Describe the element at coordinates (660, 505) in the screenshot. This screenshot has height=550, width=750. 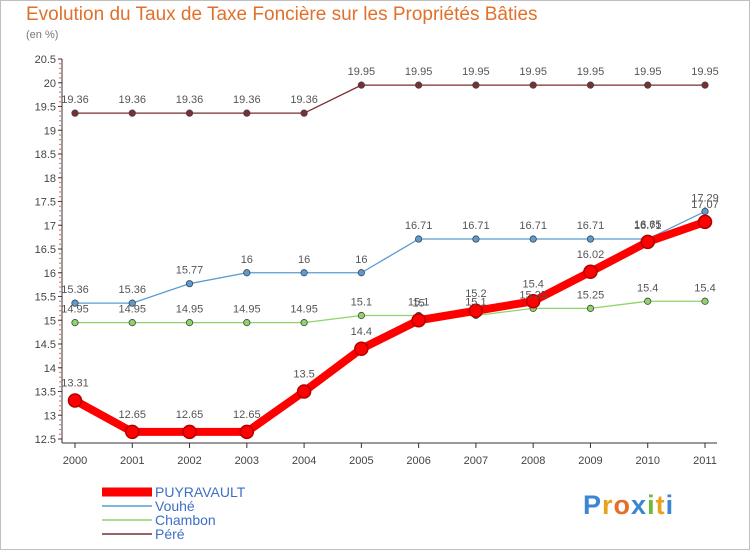
I see `logo-letter: t` at that location.